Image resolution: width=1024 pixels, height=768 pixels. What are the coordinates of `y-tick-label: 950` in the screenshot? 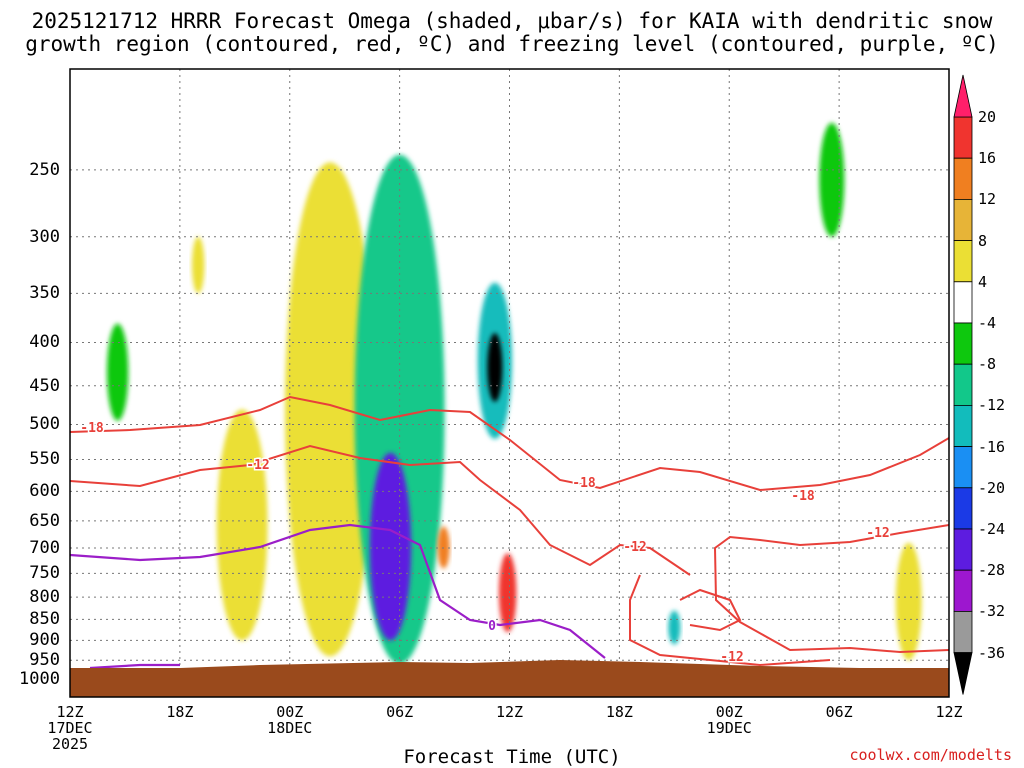 It's located at (44, 660).